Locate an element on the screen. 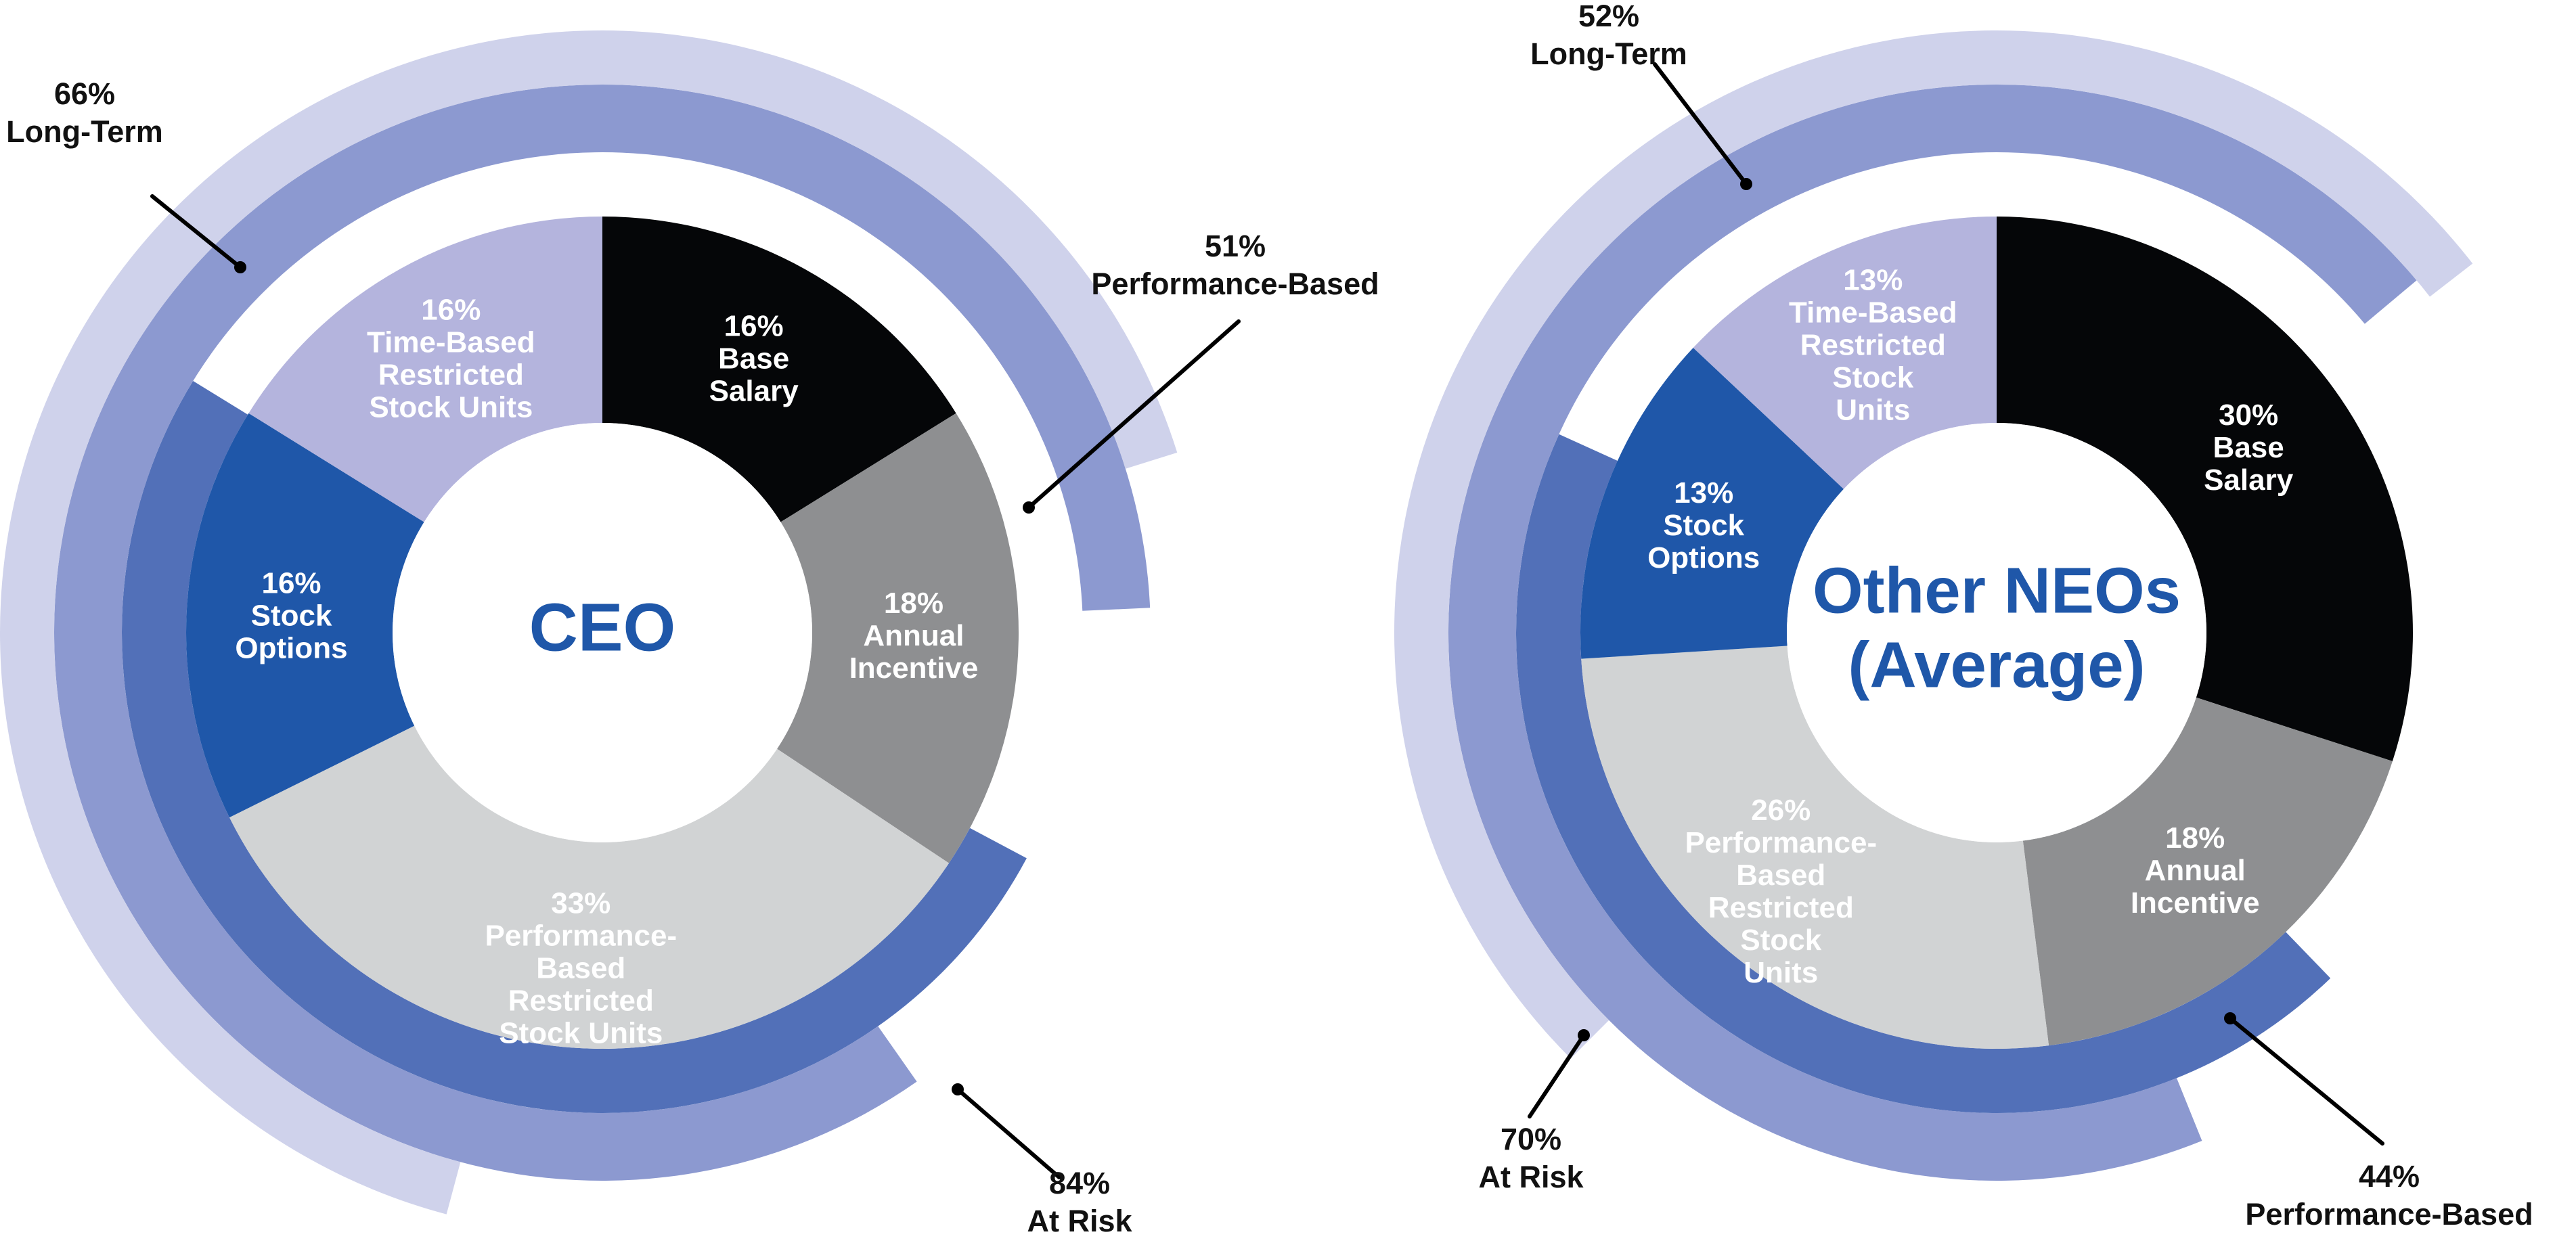  stock-options-label-line-0: 13% is located at coordinates (1703, 493).